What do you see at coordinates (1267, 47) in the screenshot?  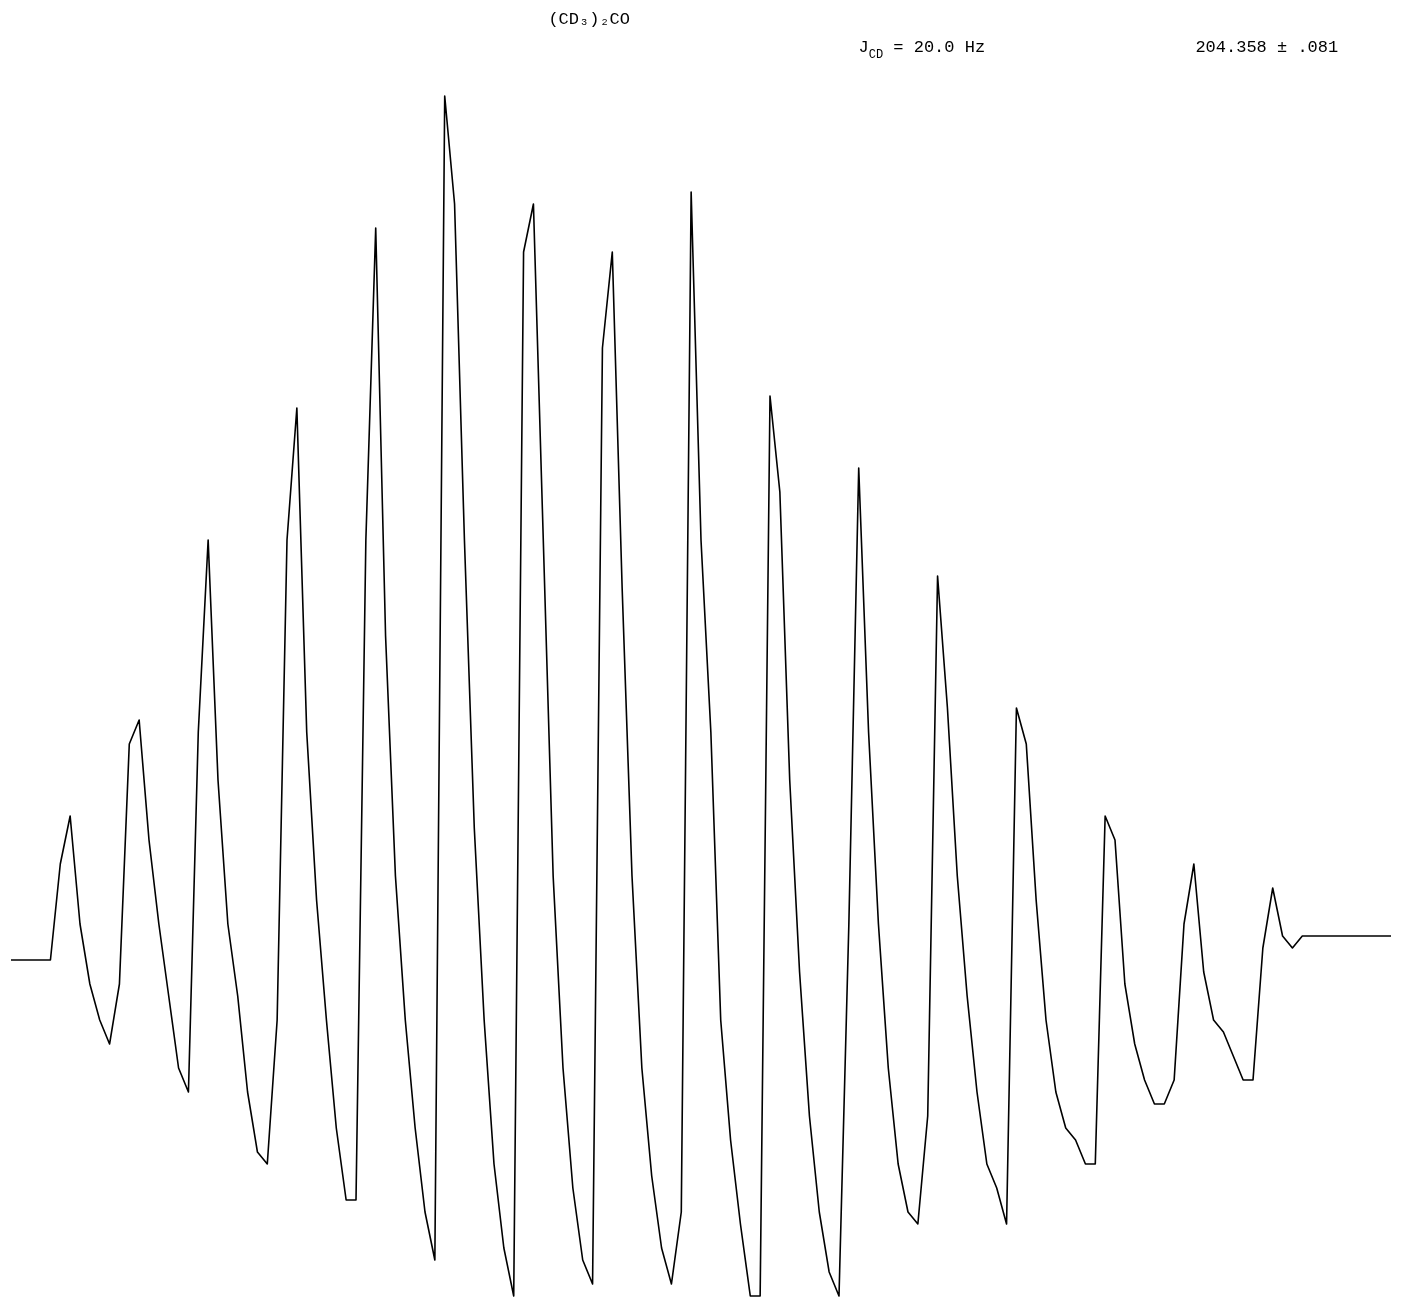 I see `text: 204.358 ± .081` at bounding box center [1267, 47].